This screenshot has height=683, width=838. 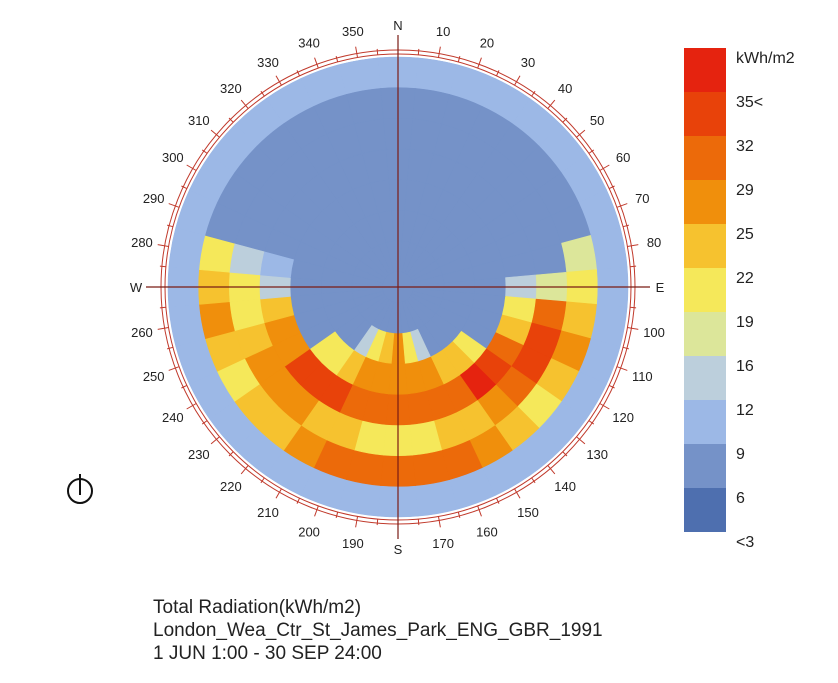 I want to click on azimuth-label: E, so click(x=660, y=287).